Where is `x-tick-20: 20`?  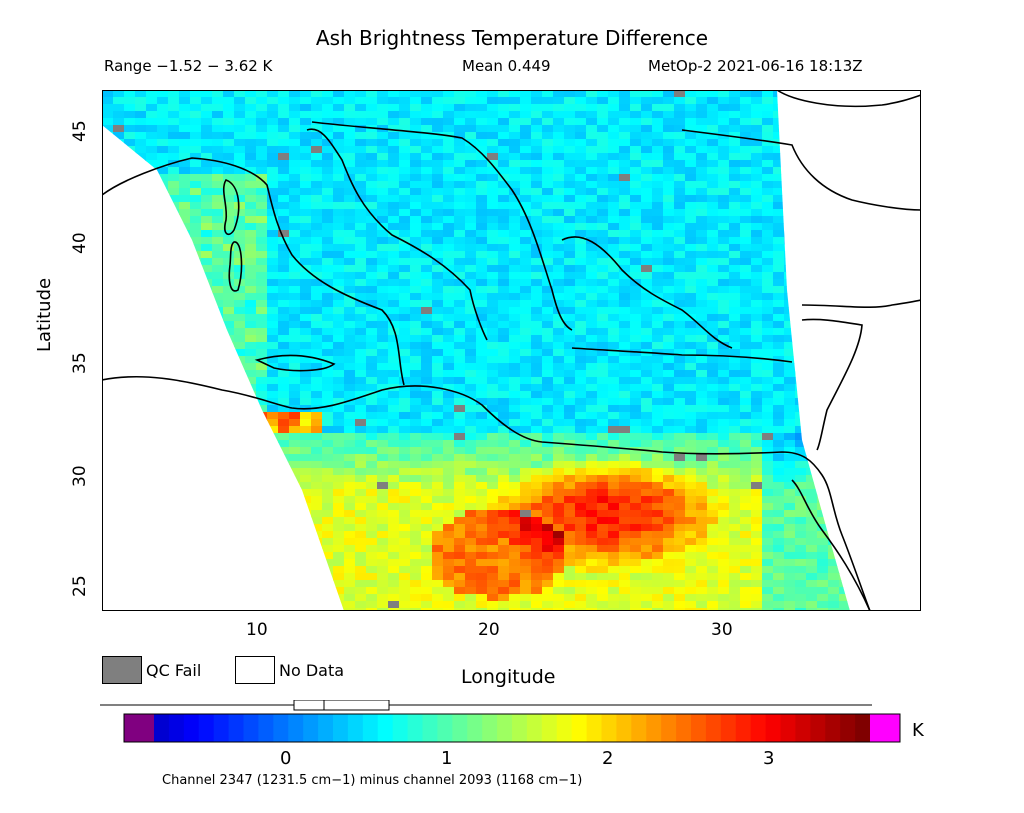
x-tick-20: 20 is located at coordinates (489, 630).